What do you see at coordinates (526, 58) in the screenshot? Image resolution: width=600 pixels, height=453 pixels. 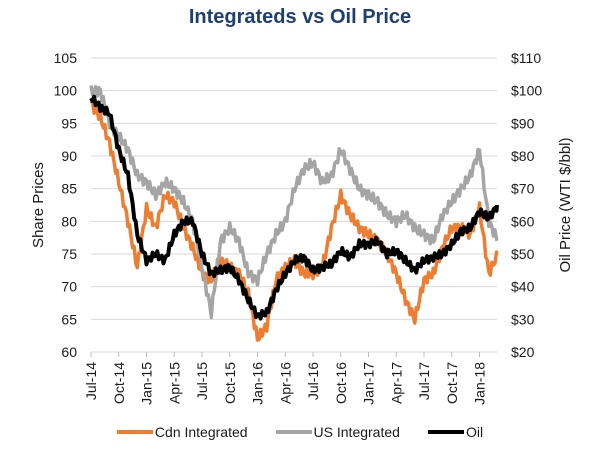 I see `right-tick-label: $110` at bounding box center [526, 58].